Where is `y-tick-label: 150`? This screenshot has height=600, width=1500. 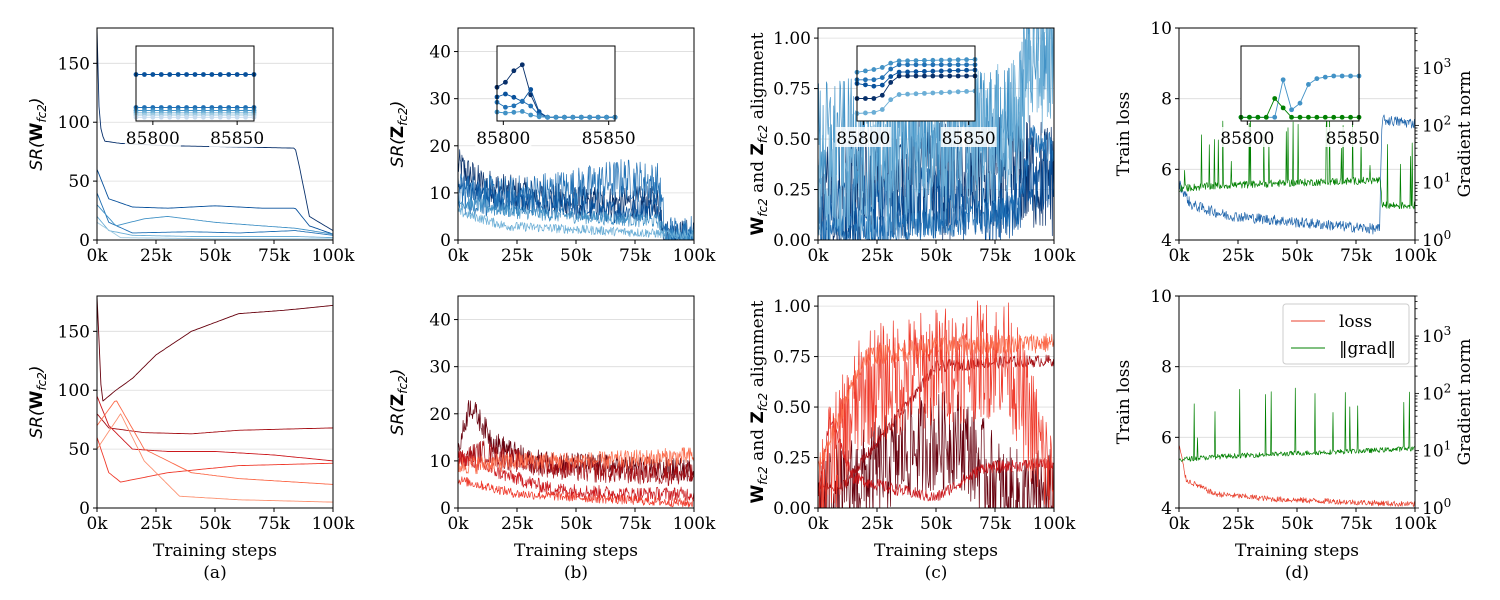 y-tick-label: 150 is located at coordinates (74, 64).